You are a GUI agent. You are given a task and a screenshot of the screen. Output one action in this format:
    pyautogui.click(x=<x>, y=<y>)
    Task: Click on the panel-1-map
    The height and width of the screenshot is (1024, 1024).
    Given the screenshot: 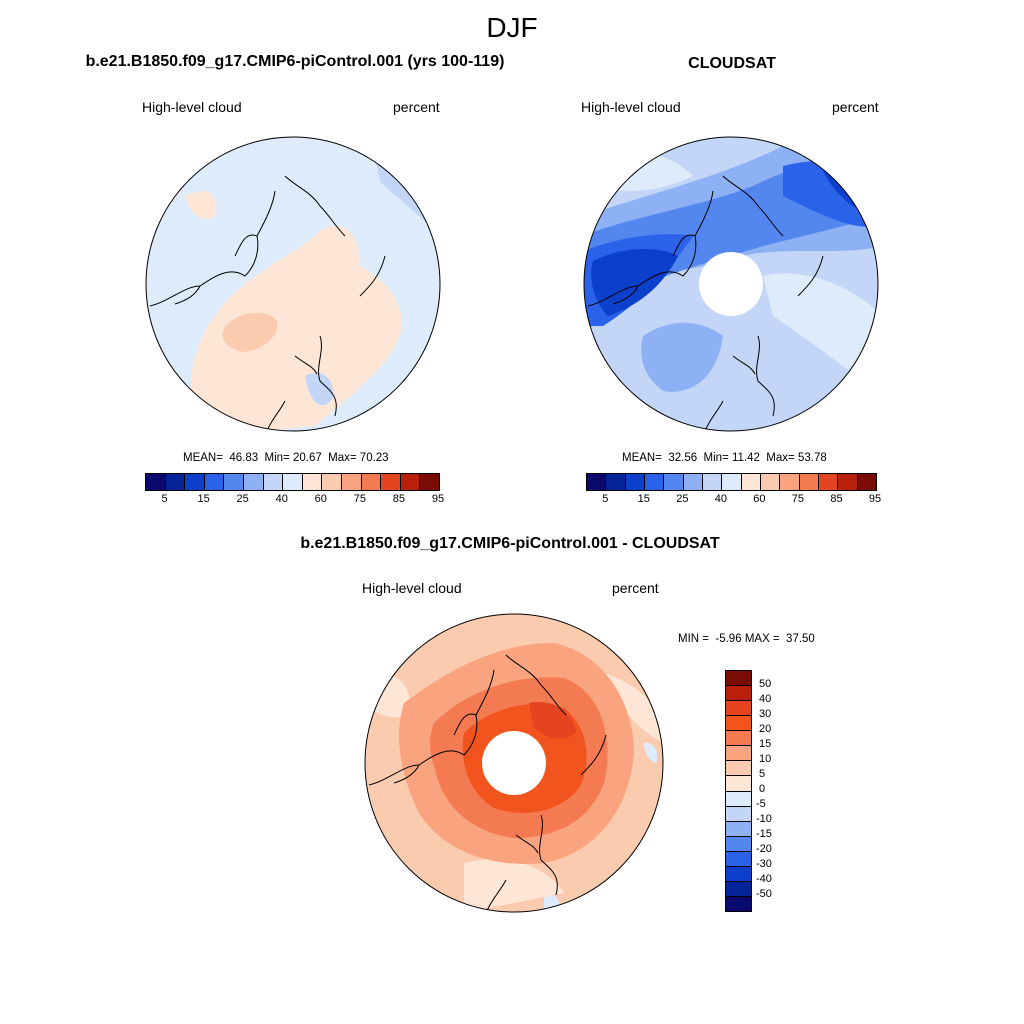 What is the action you would take?
    pyautogui.click(x=293, y=284)
    